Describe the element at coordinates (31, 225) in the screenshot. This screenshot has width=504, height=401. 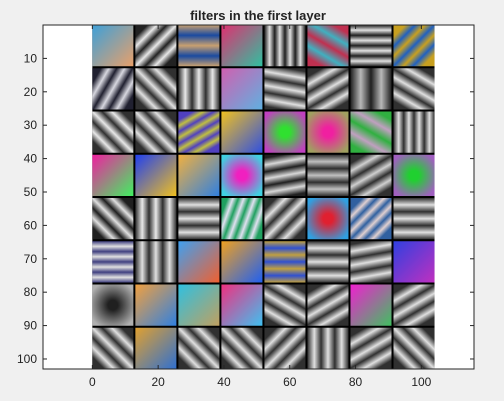
I see `y-tick-label: 60` at that location.